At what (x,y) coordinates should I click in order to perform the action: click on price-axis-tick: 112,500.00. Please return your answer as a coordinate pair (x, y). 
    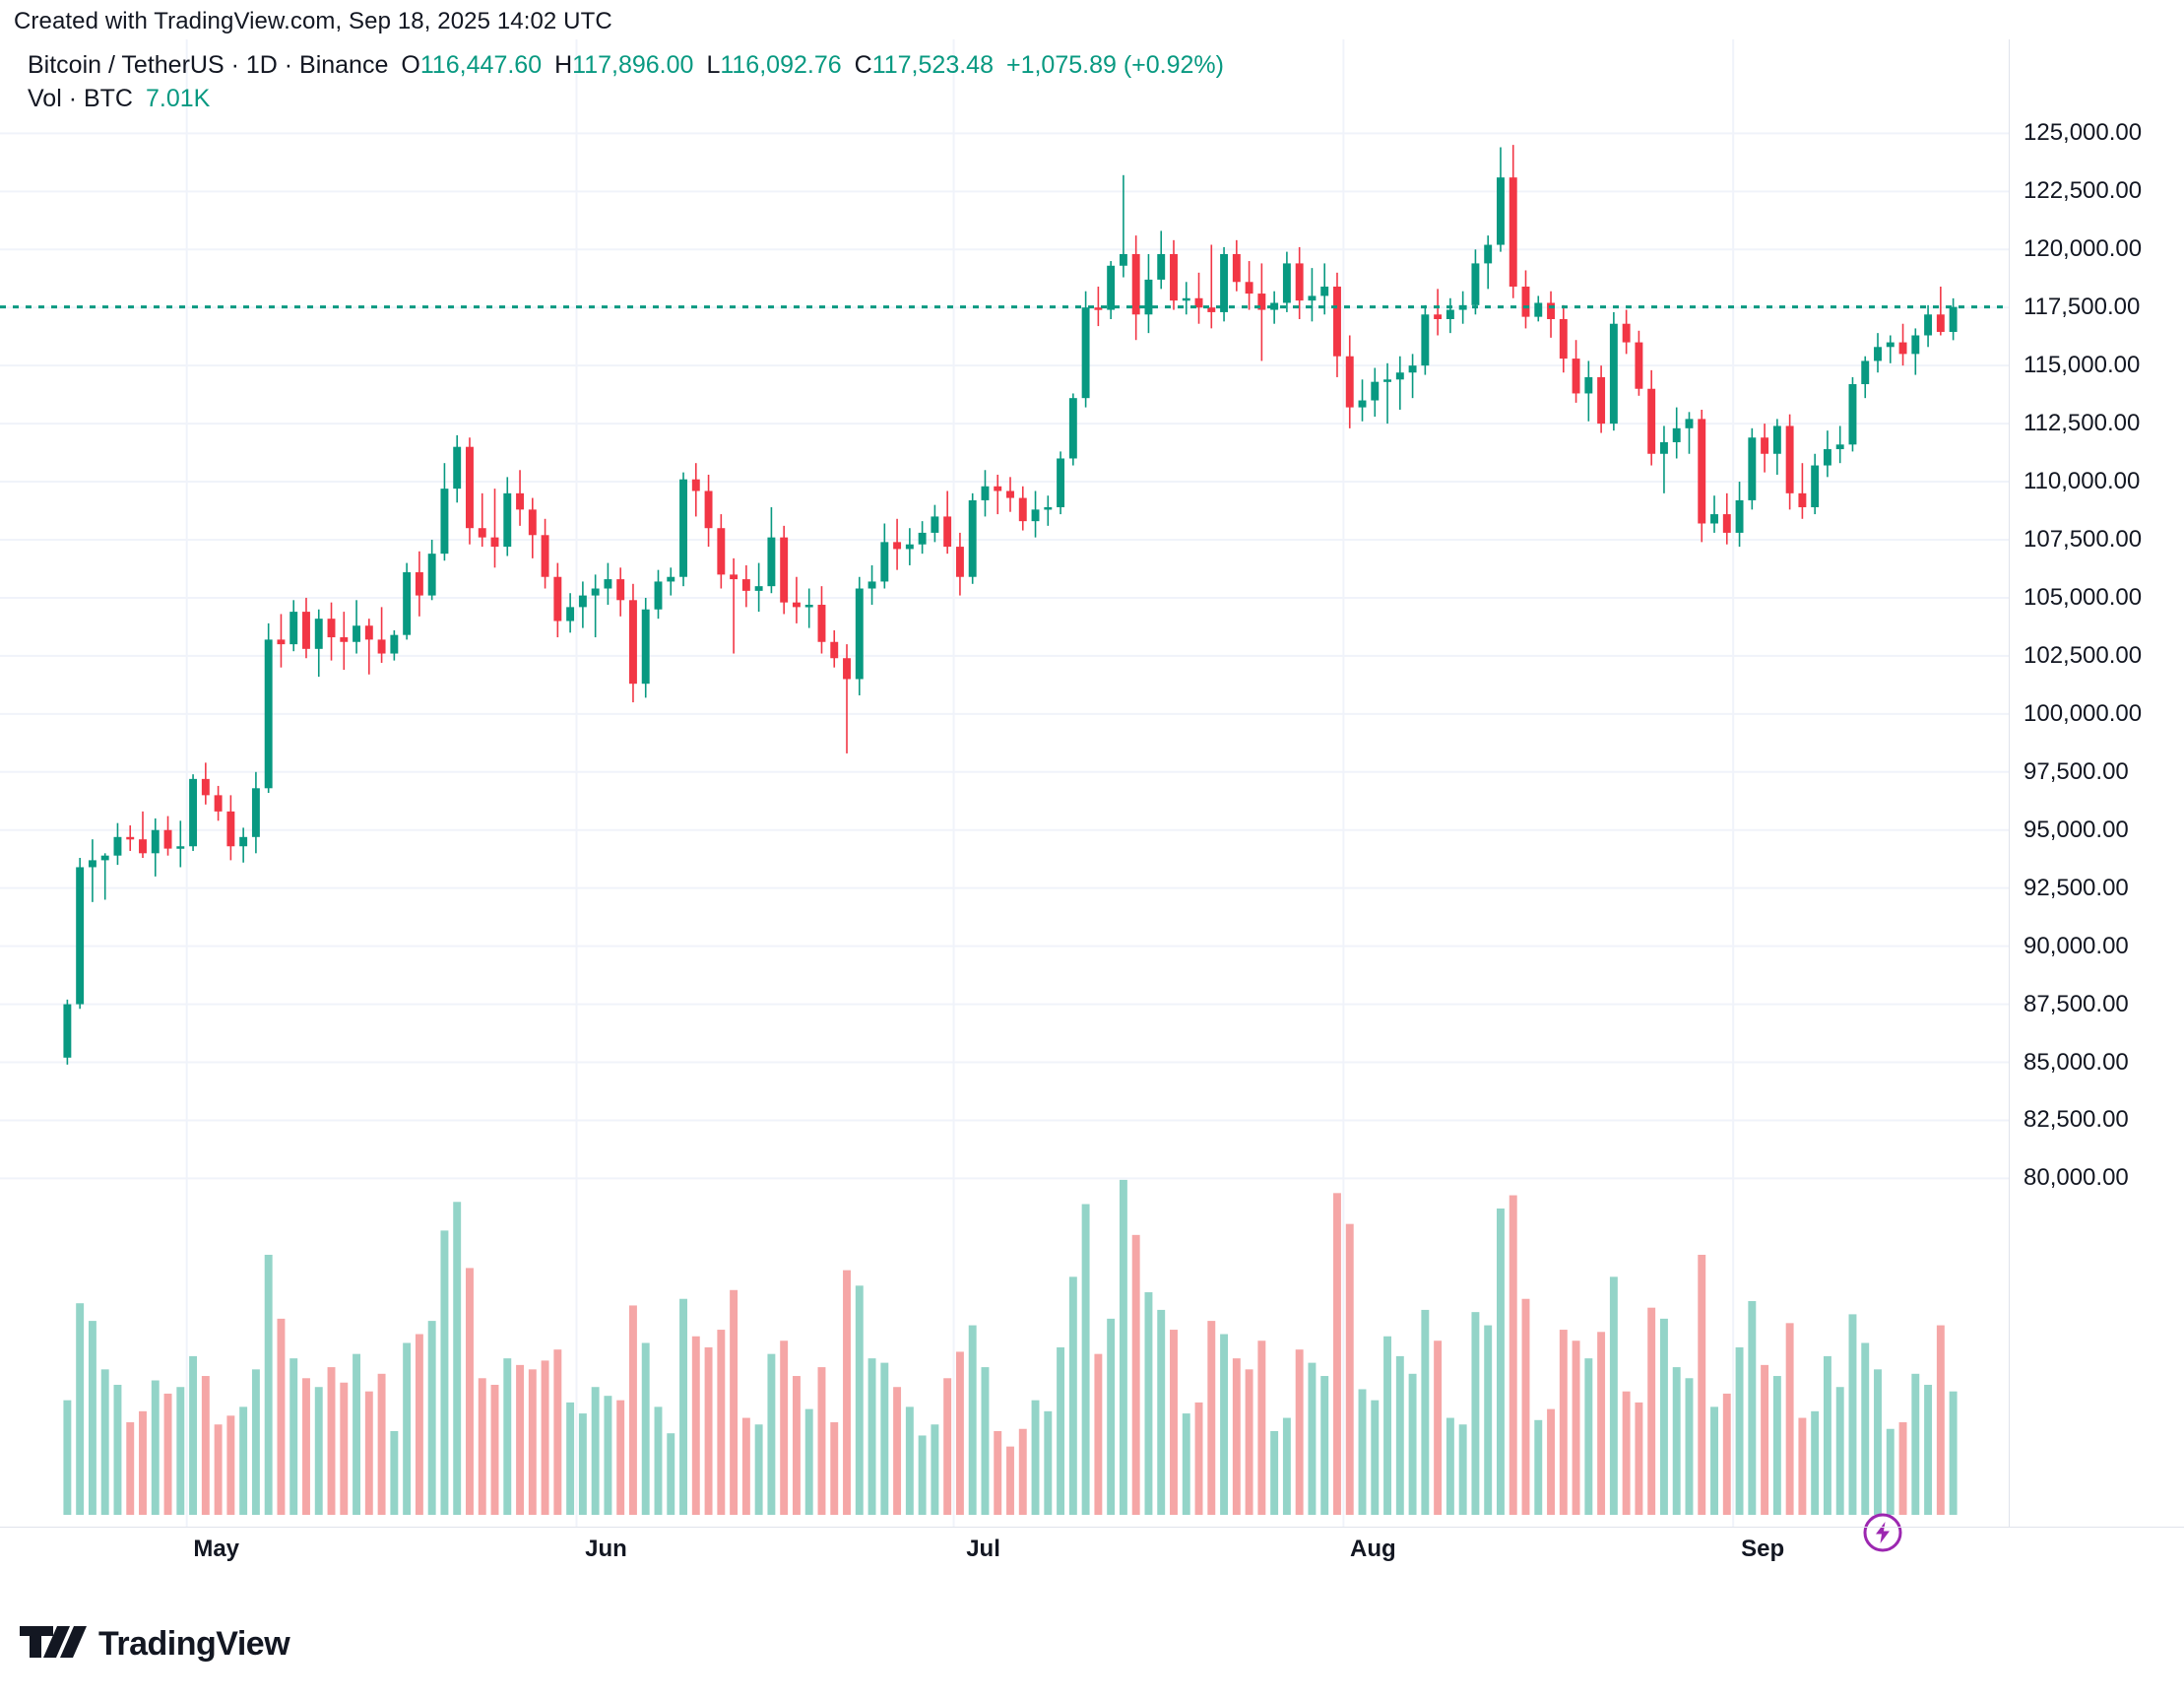
    Looking at the image, I should click on (2082, 424).